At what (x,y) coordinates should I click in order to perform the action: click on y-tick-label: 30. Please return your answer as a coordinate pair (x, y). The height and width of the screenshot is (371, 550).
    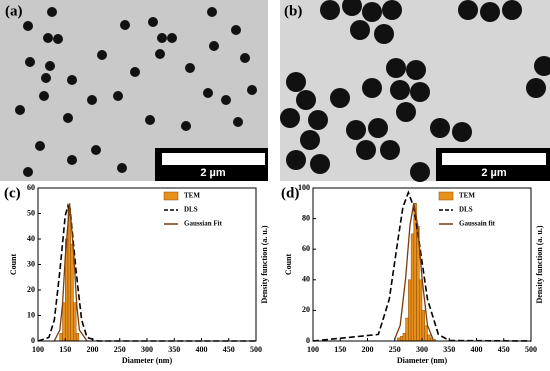
    Looking at the image, I should click on (31, 263).